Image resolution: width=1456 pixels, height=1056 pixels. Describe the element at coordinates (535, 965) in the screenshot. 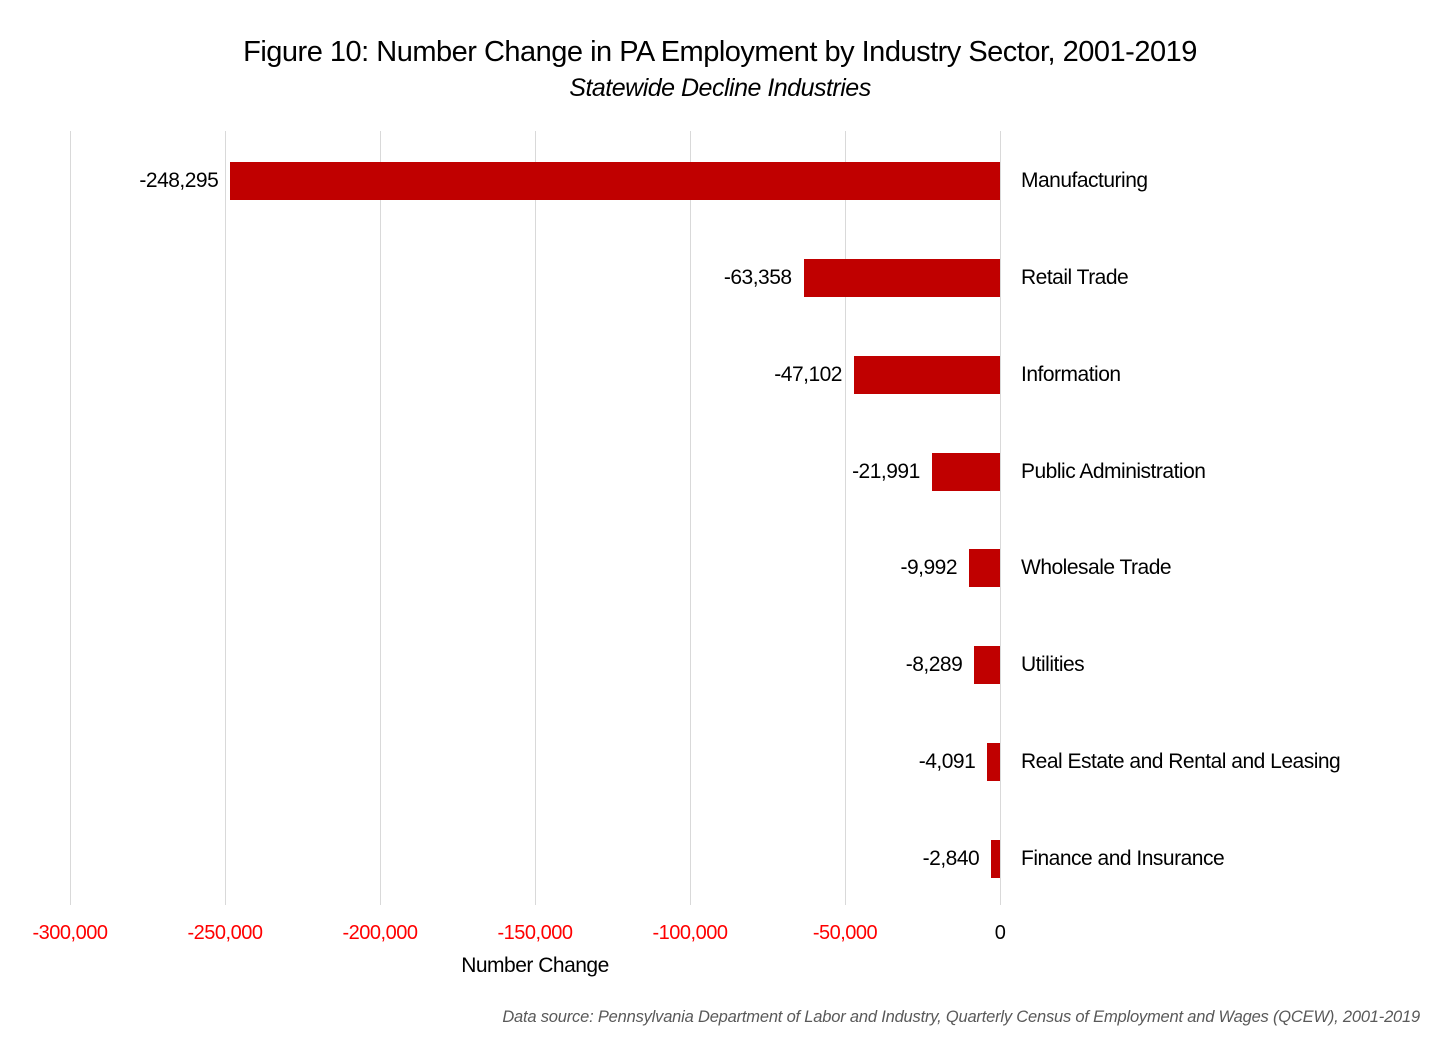

I see `x-axis-title: Number Change` at that location.